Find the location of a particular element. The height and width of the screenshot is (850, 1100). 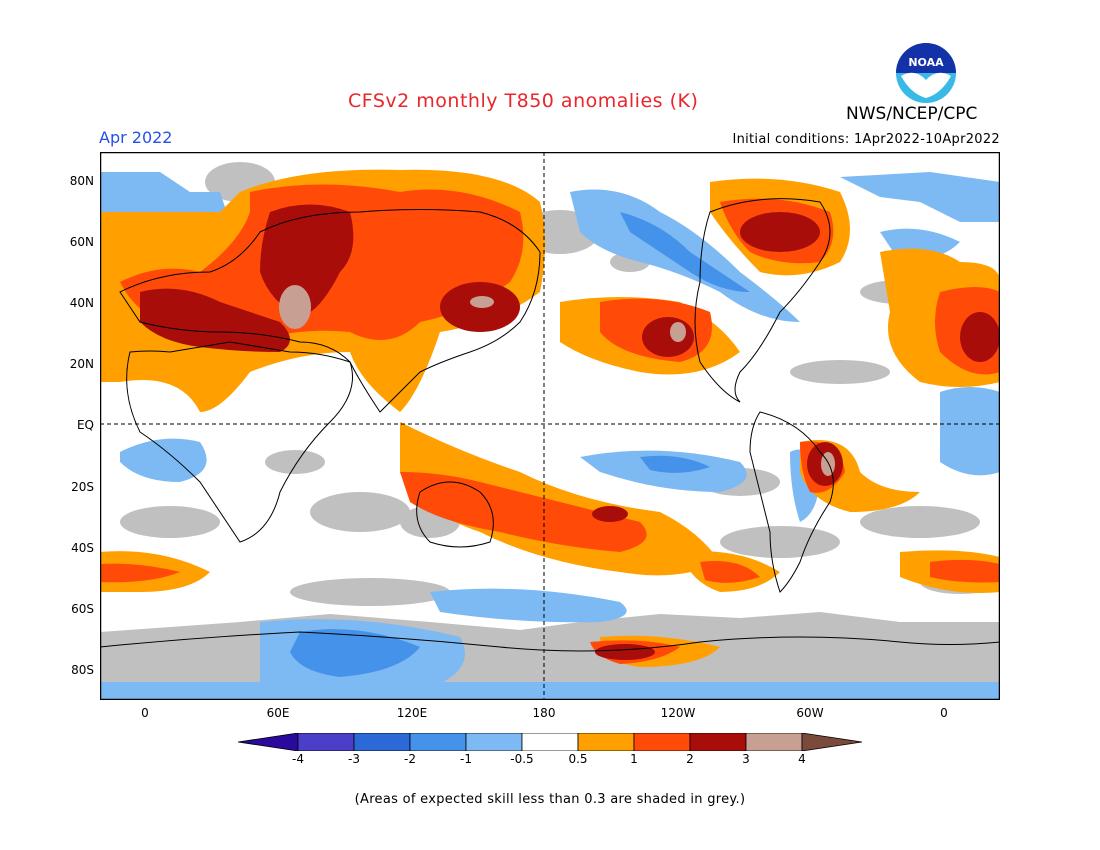

x-label-180: 180 is located at coordinates (544, 713).